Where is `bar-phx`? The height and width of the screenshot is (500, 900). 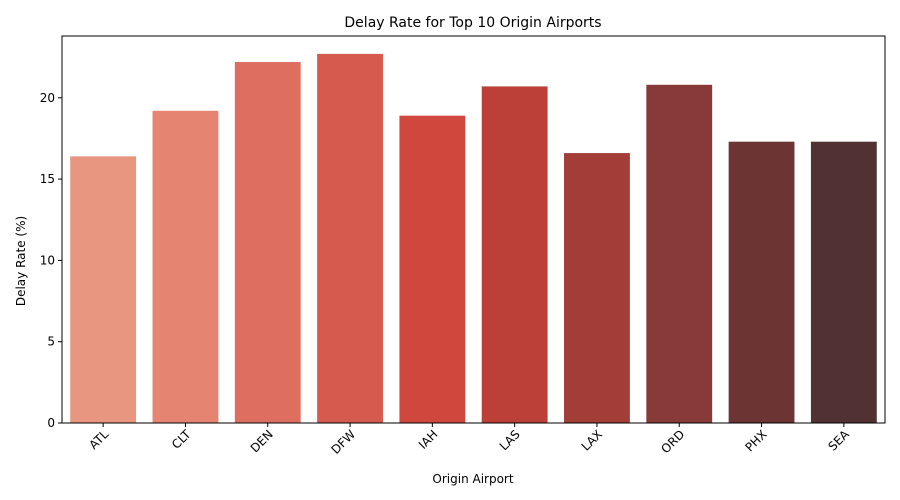 bar-phx is located at coordinates (761, 282).